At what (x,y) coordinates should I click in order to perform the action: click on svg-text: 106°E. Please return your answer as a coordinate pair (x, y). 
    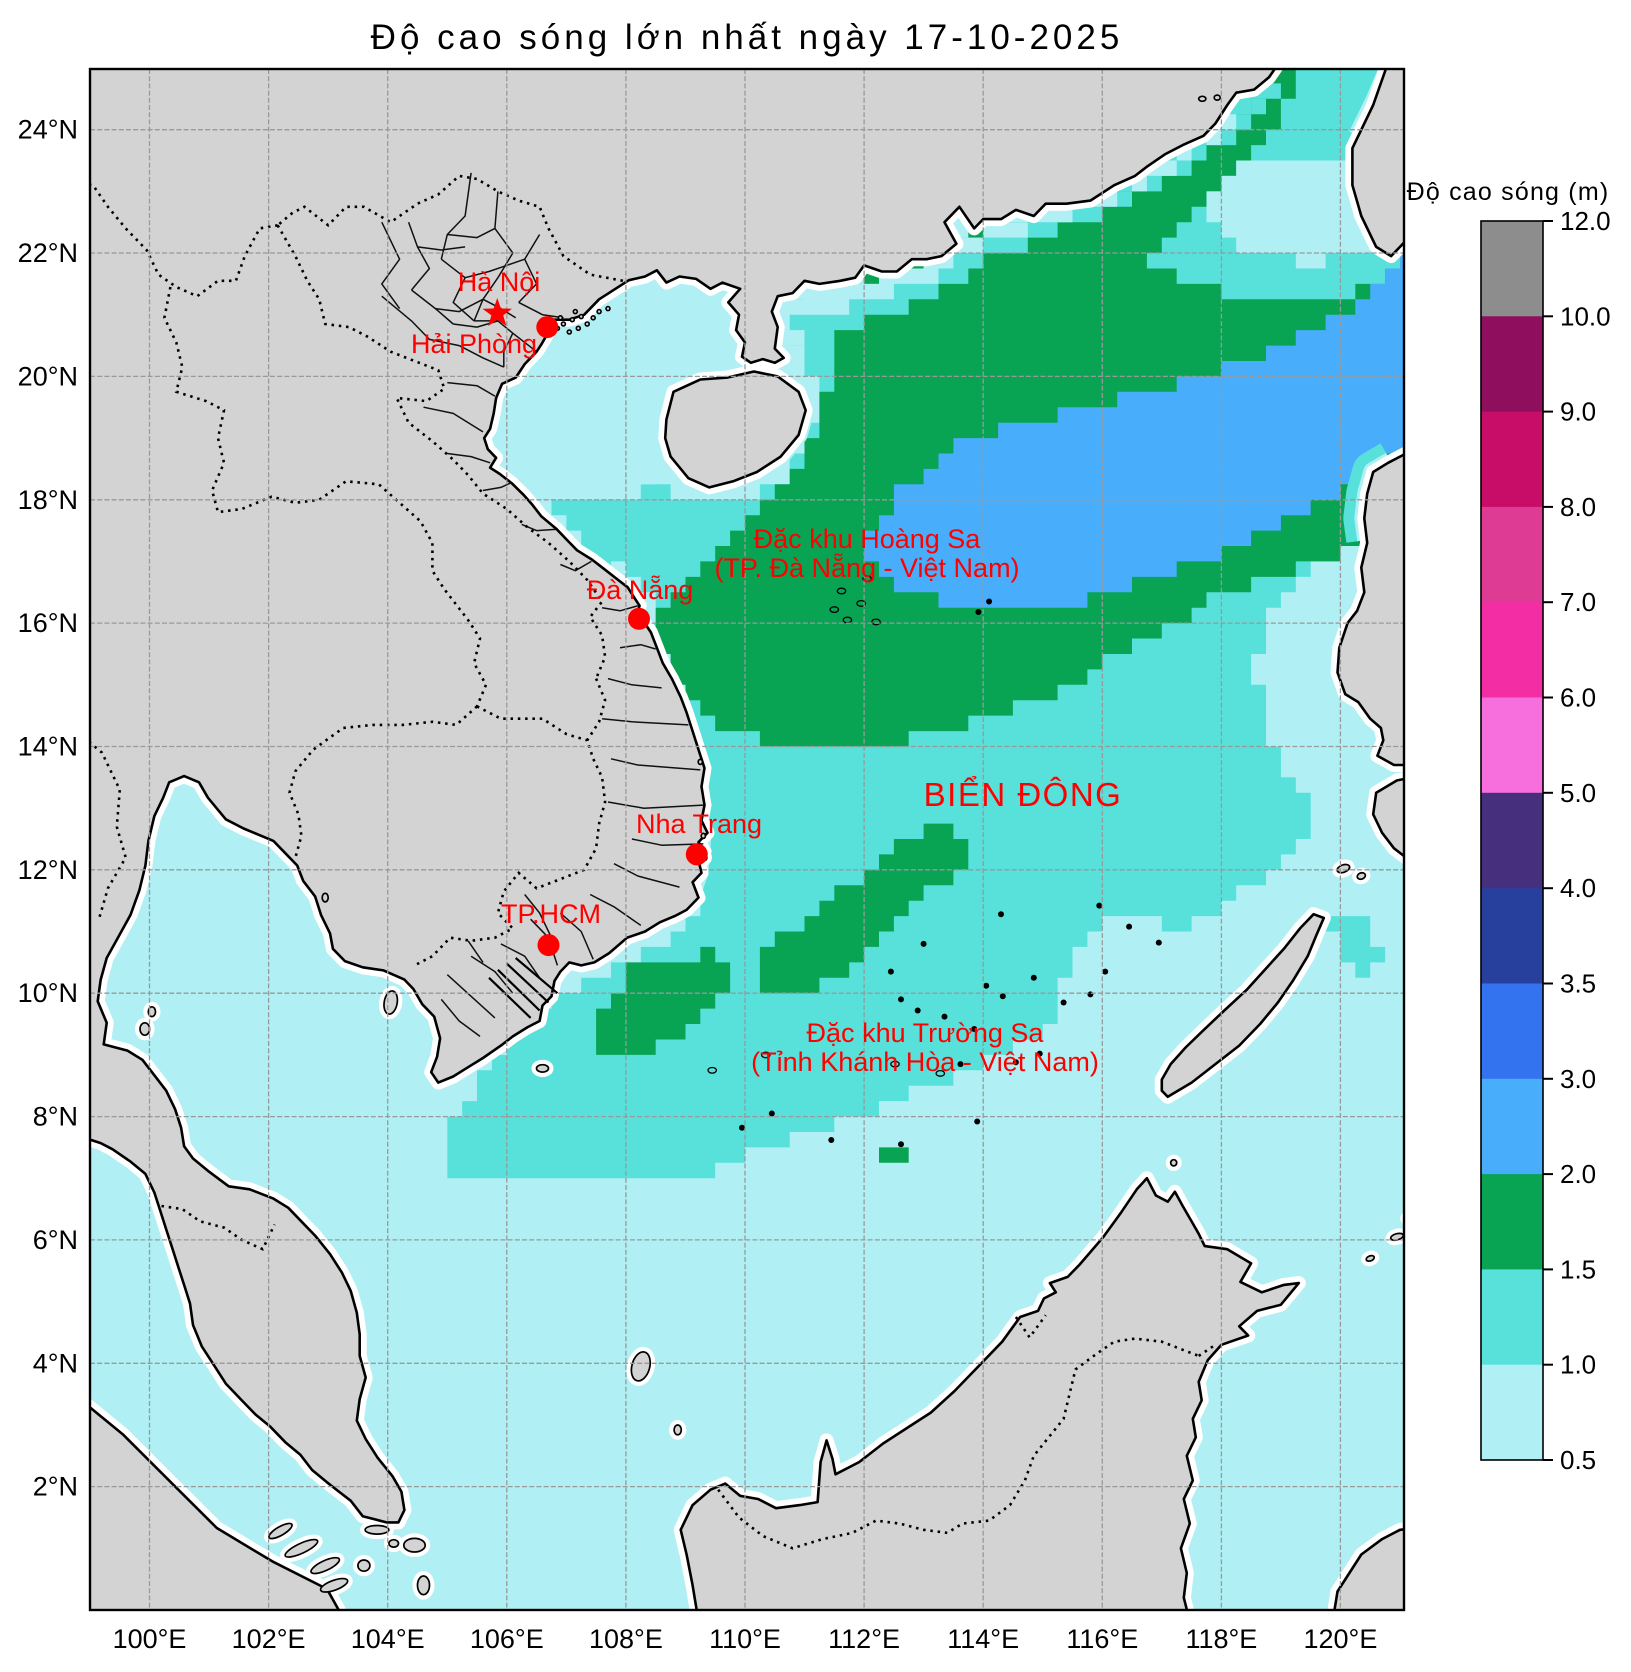
    Looking at the image, I should click on (507, 1639).